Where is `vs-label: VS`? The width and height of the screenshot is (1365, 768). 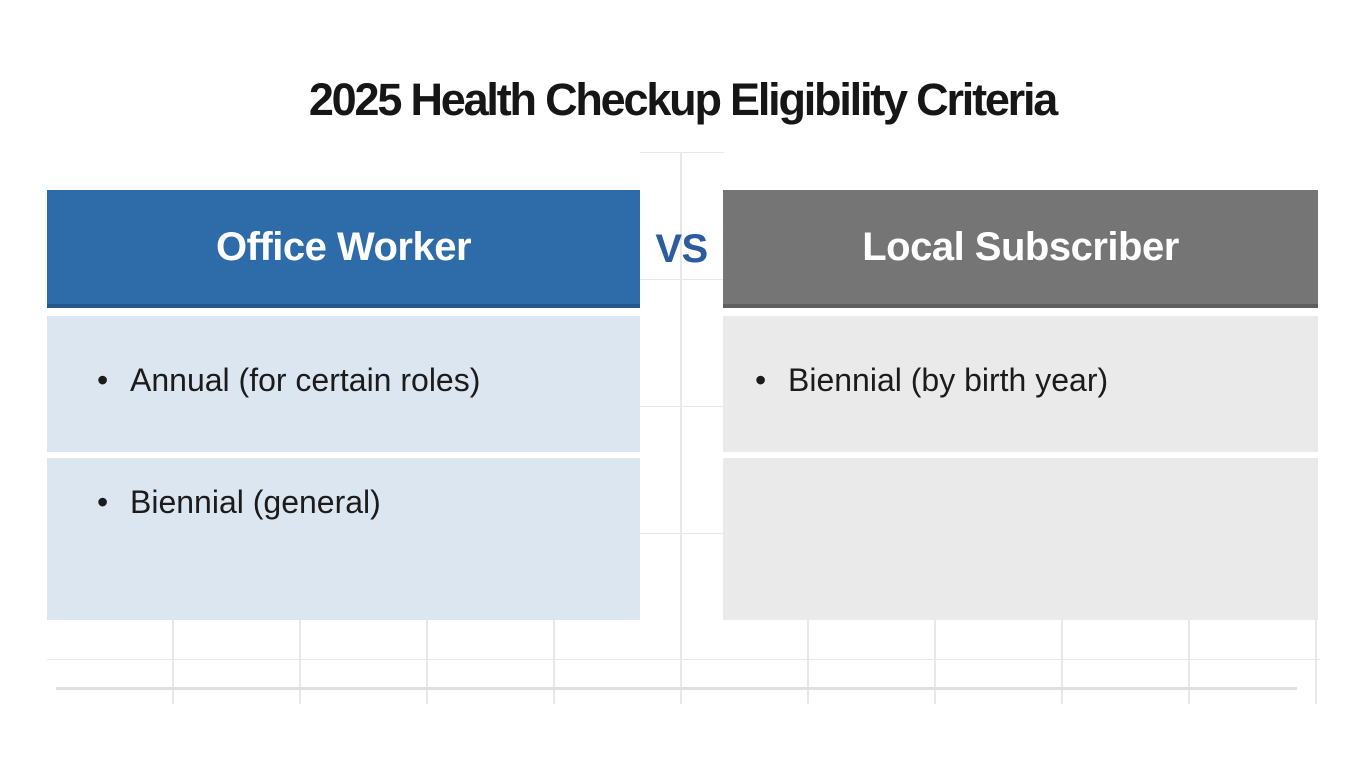
vs-label: VS is located at coordinates (681, 248).